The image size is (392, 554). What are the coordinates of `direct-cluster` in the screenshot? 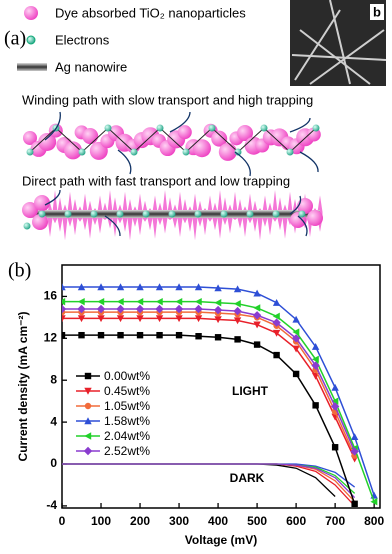 It's located at (172, 215).